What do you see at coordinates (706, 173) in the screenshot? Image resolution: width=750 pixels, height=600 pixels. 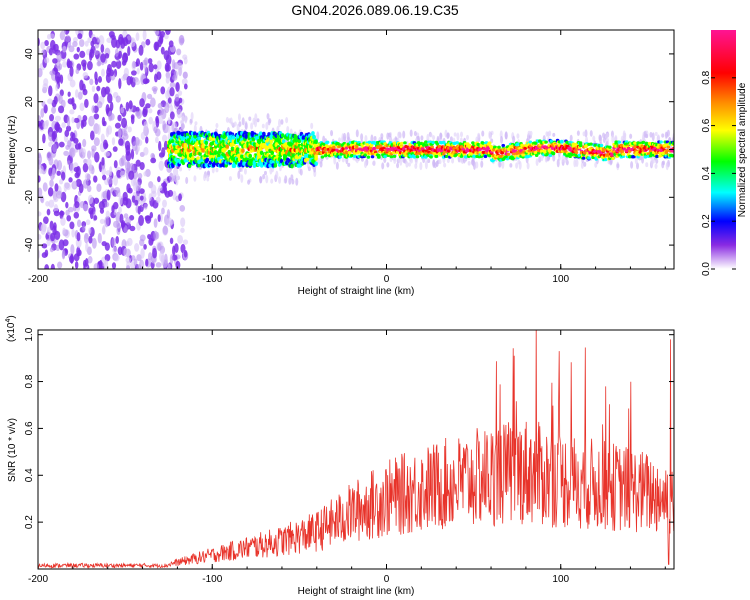 I see `colorbar-tick-label: 0.4` at bounding box center [706, 173].